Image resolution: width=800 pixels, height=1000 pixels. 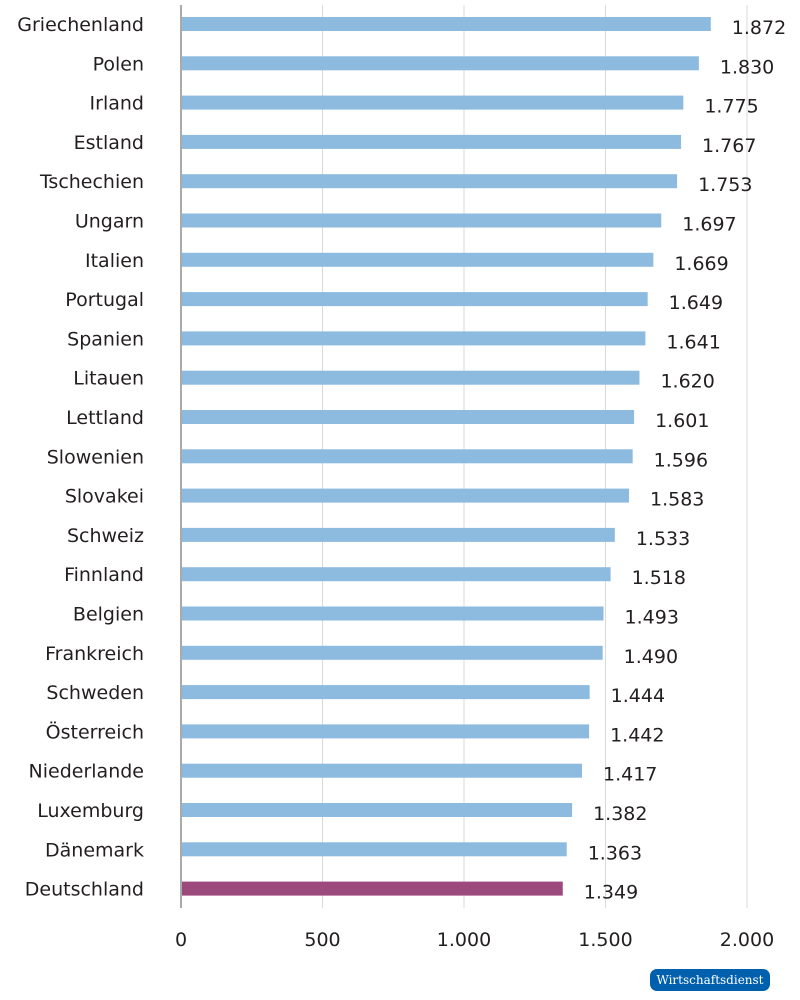 I want to click on category-label: Slovakei, so click(x=104, y=497).